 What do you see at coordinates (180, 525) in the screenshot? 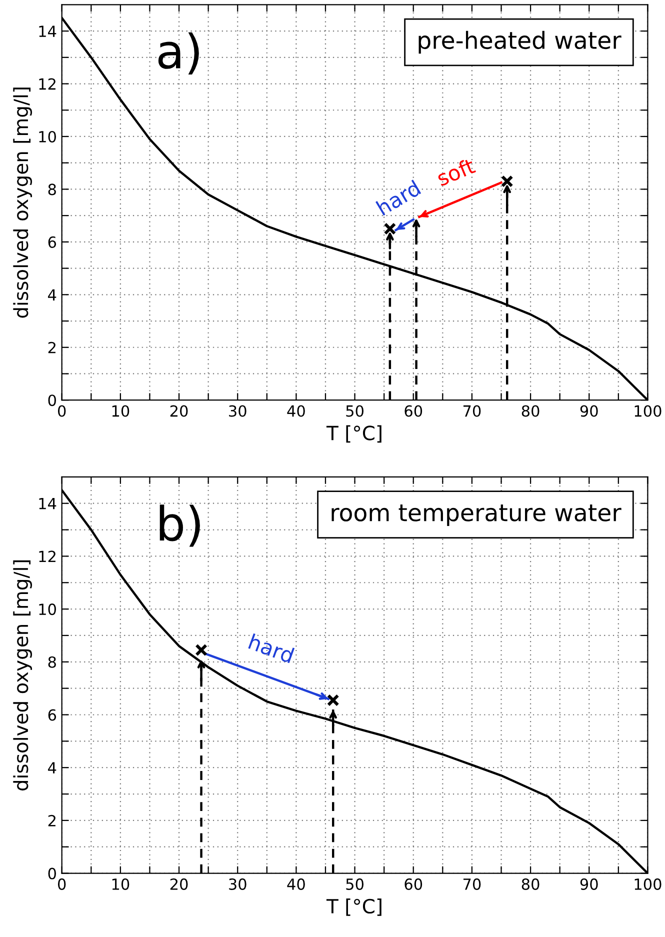
I see `annotation: b)` at bounding box center [180, 525].